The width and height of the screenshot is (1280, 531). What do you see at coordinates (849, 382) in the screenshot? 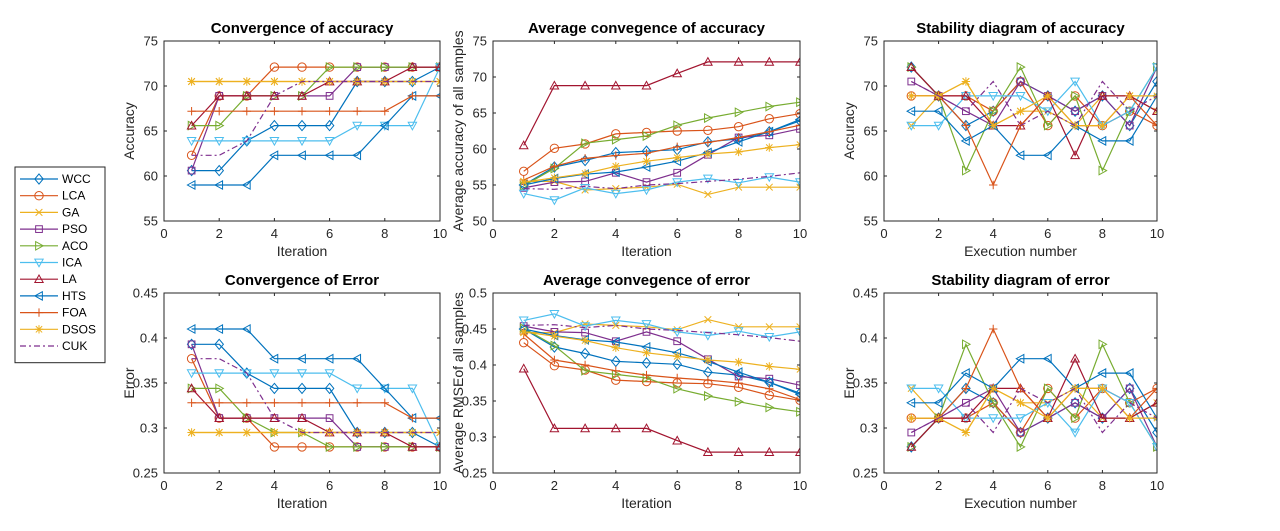
I see `y-axis-label: Error` at bounding box center [849, 382].